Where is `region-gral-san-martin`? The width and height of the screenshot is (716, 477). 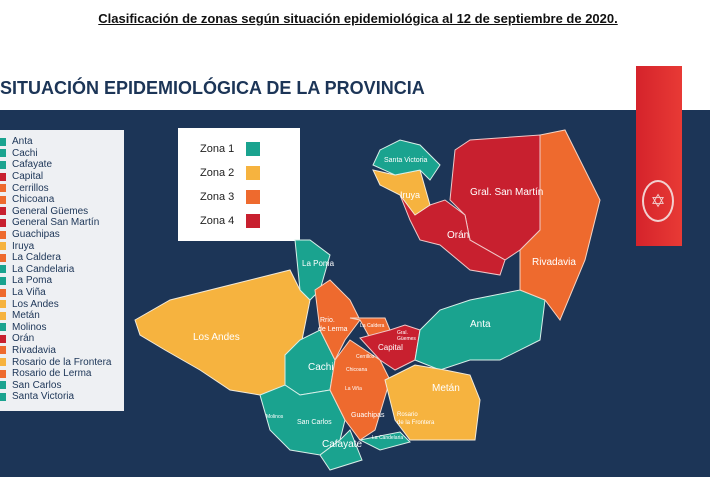
region-gral-san-martin is located at coordinates (495, 197).